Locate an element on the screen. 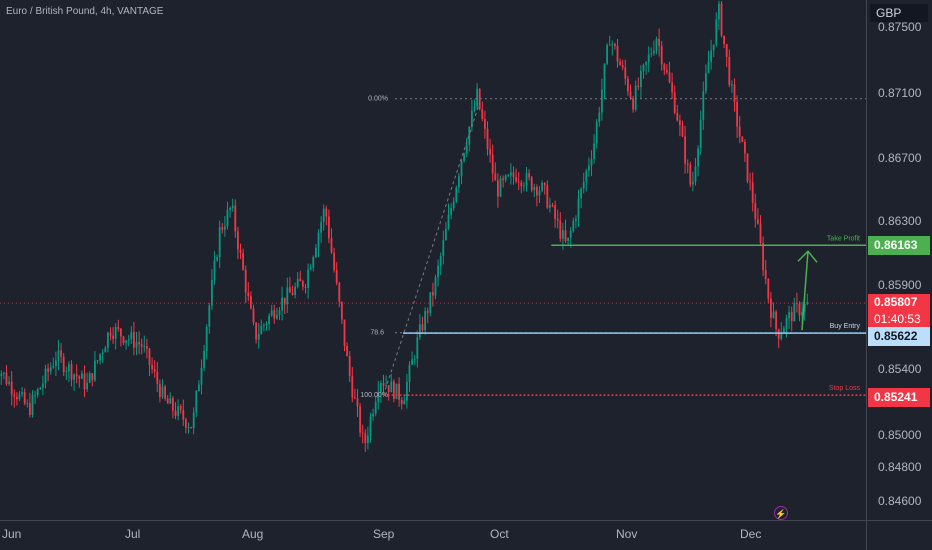 Image resolution: width=932 pixels, height=550 pixels. price-axis is located at coordinates (899, 260).